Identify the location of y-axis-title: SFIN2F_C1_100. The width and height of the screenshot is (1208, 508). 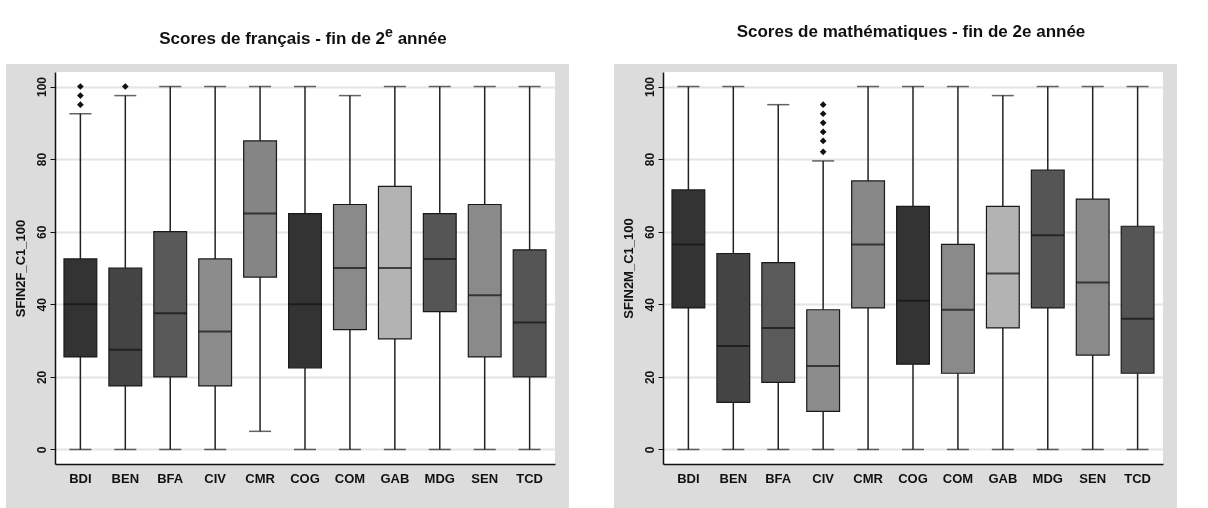
(20, 268).